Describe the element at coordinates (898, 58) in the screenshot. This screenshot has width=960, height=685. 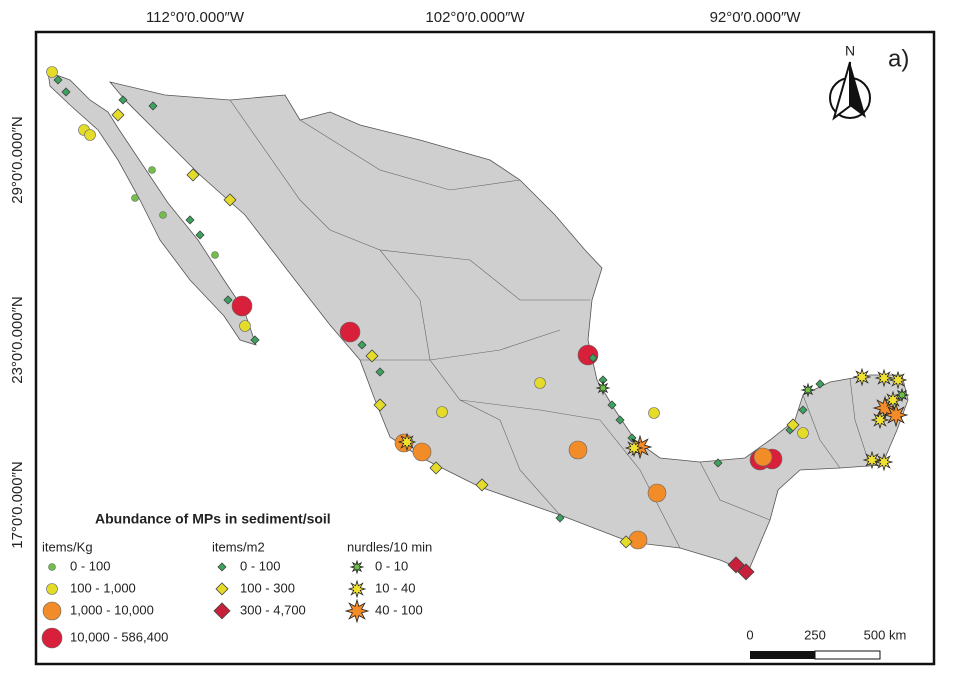
I see `panel-label: a)` at that location.